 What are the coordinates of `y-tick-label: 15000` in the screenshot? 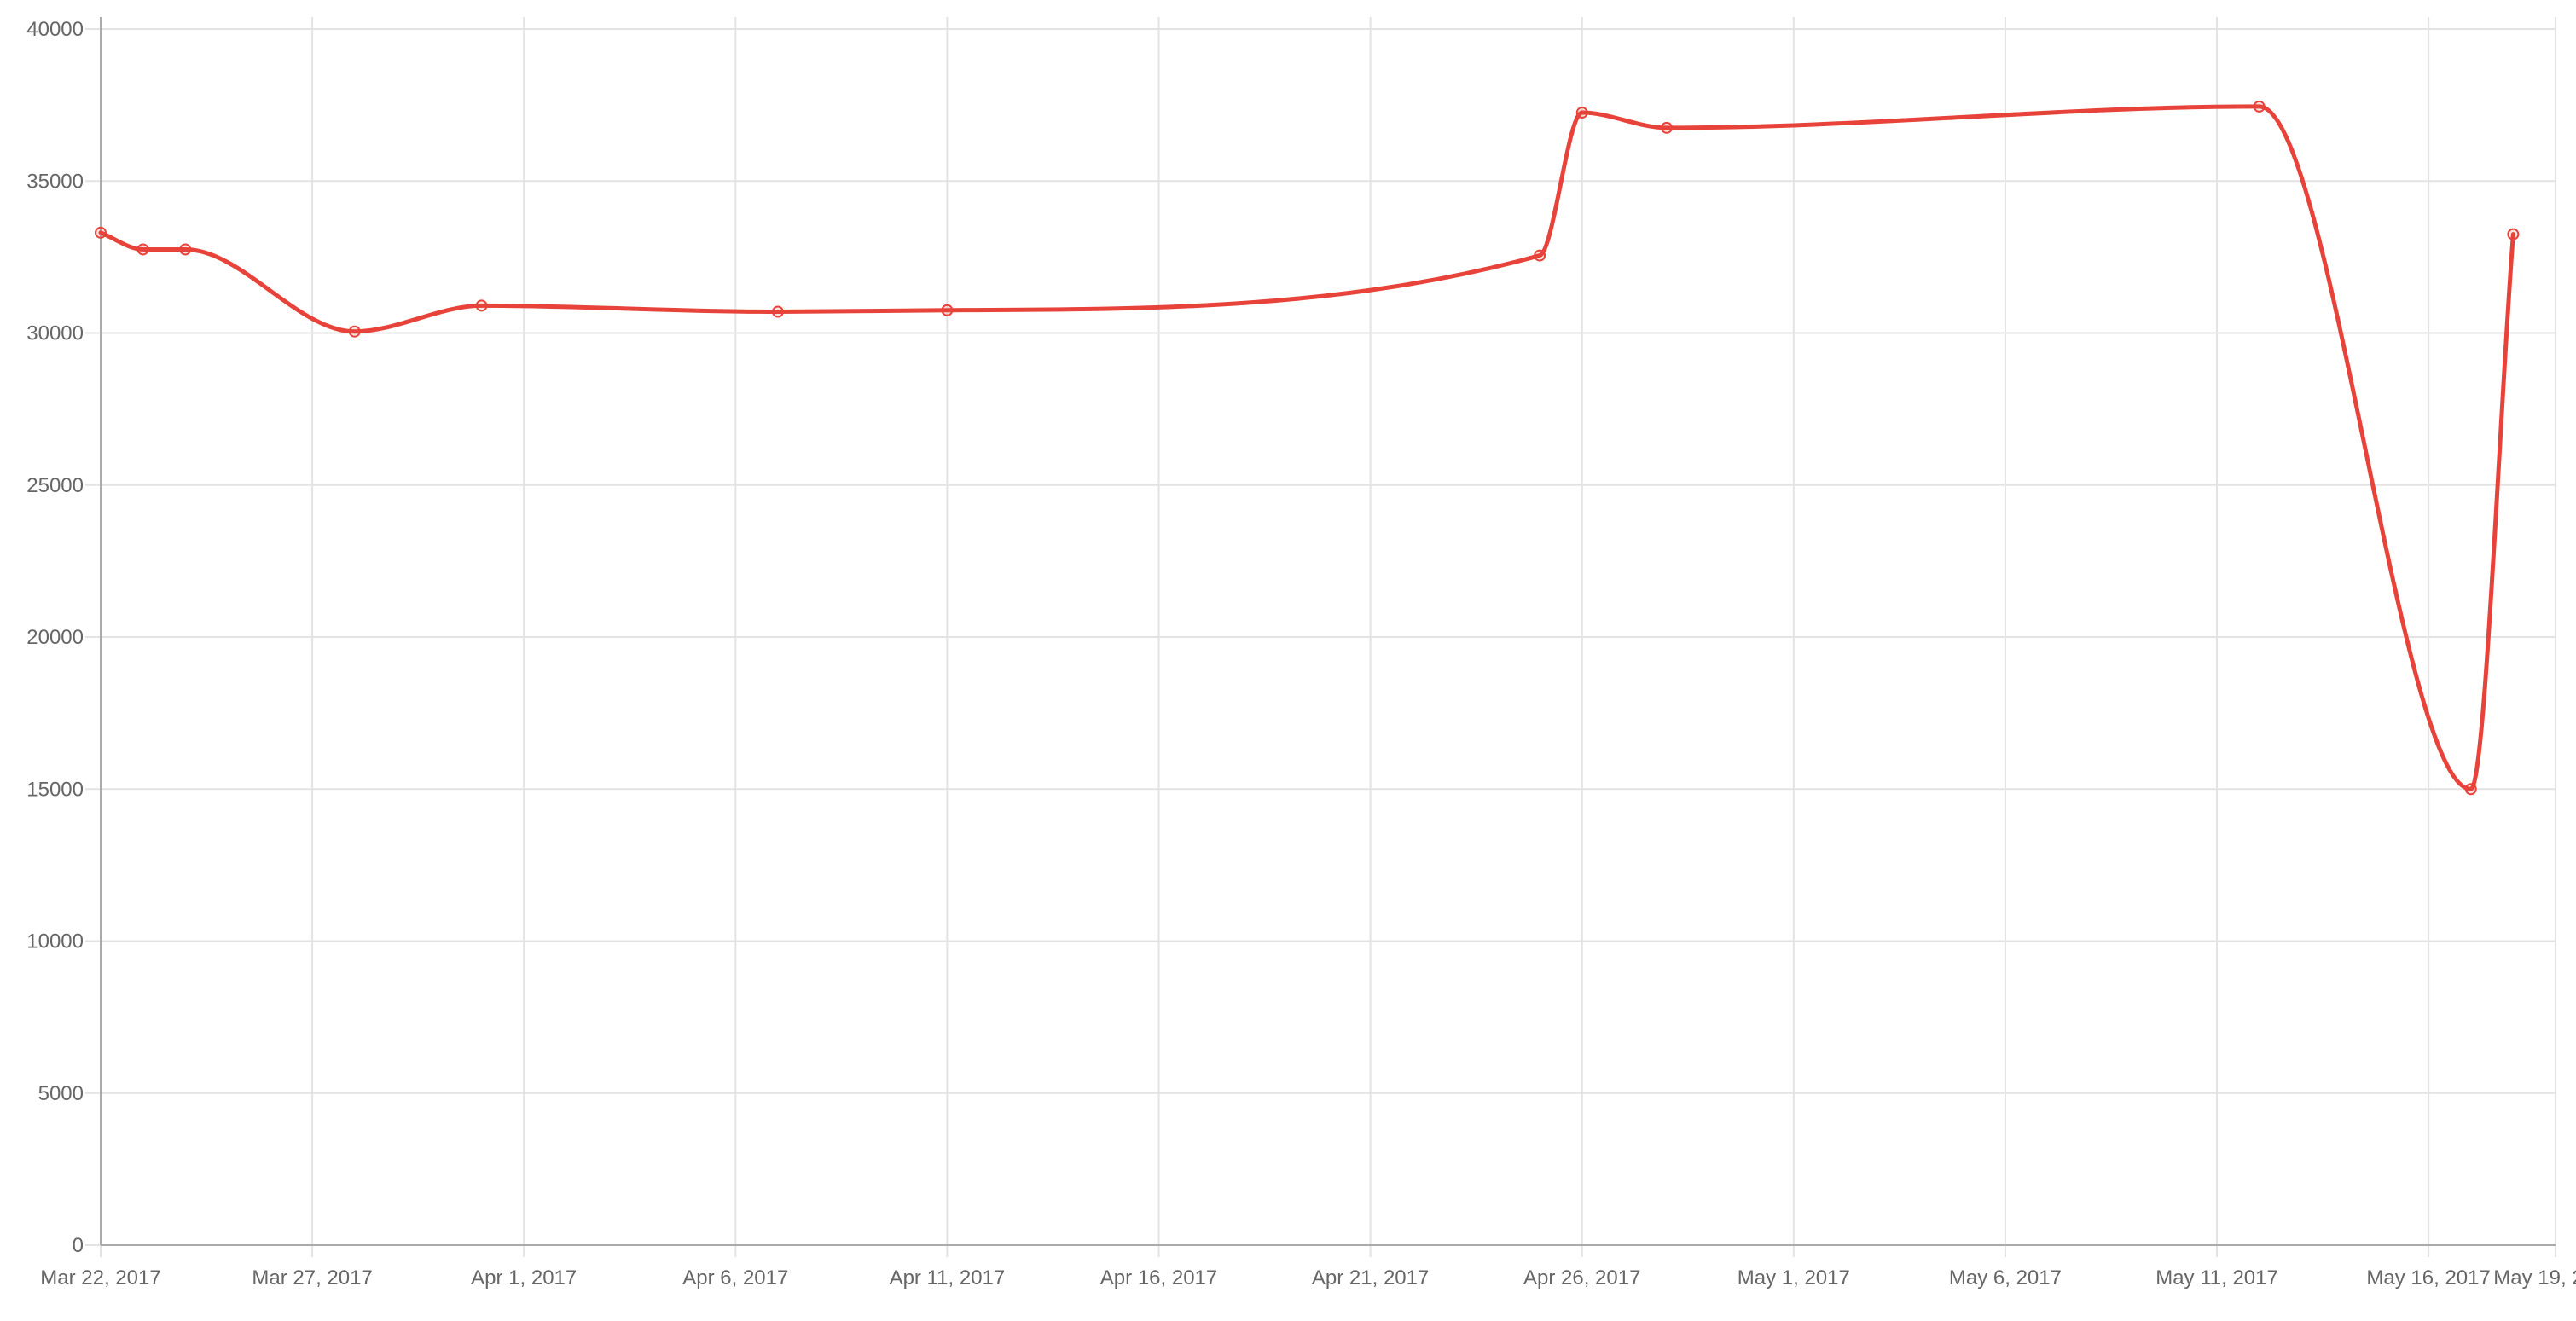 It's located at (55, 790).